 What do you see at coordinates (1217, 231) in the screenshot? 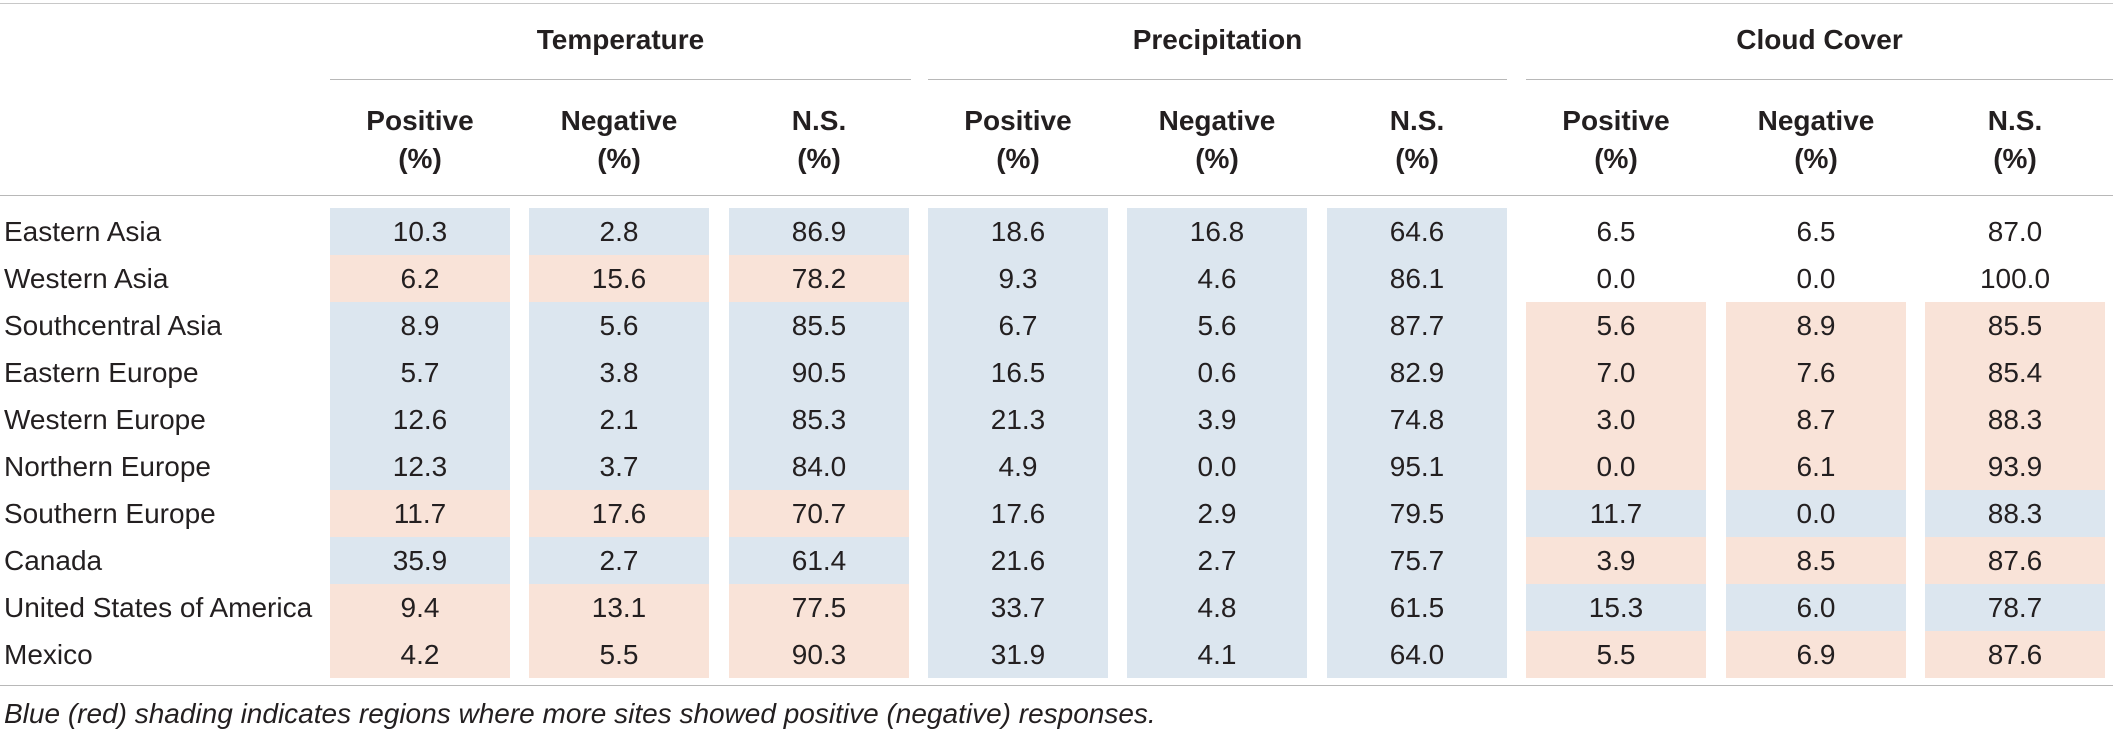
I see `table-cell: 16.8` at bounding box center [1217, 231].